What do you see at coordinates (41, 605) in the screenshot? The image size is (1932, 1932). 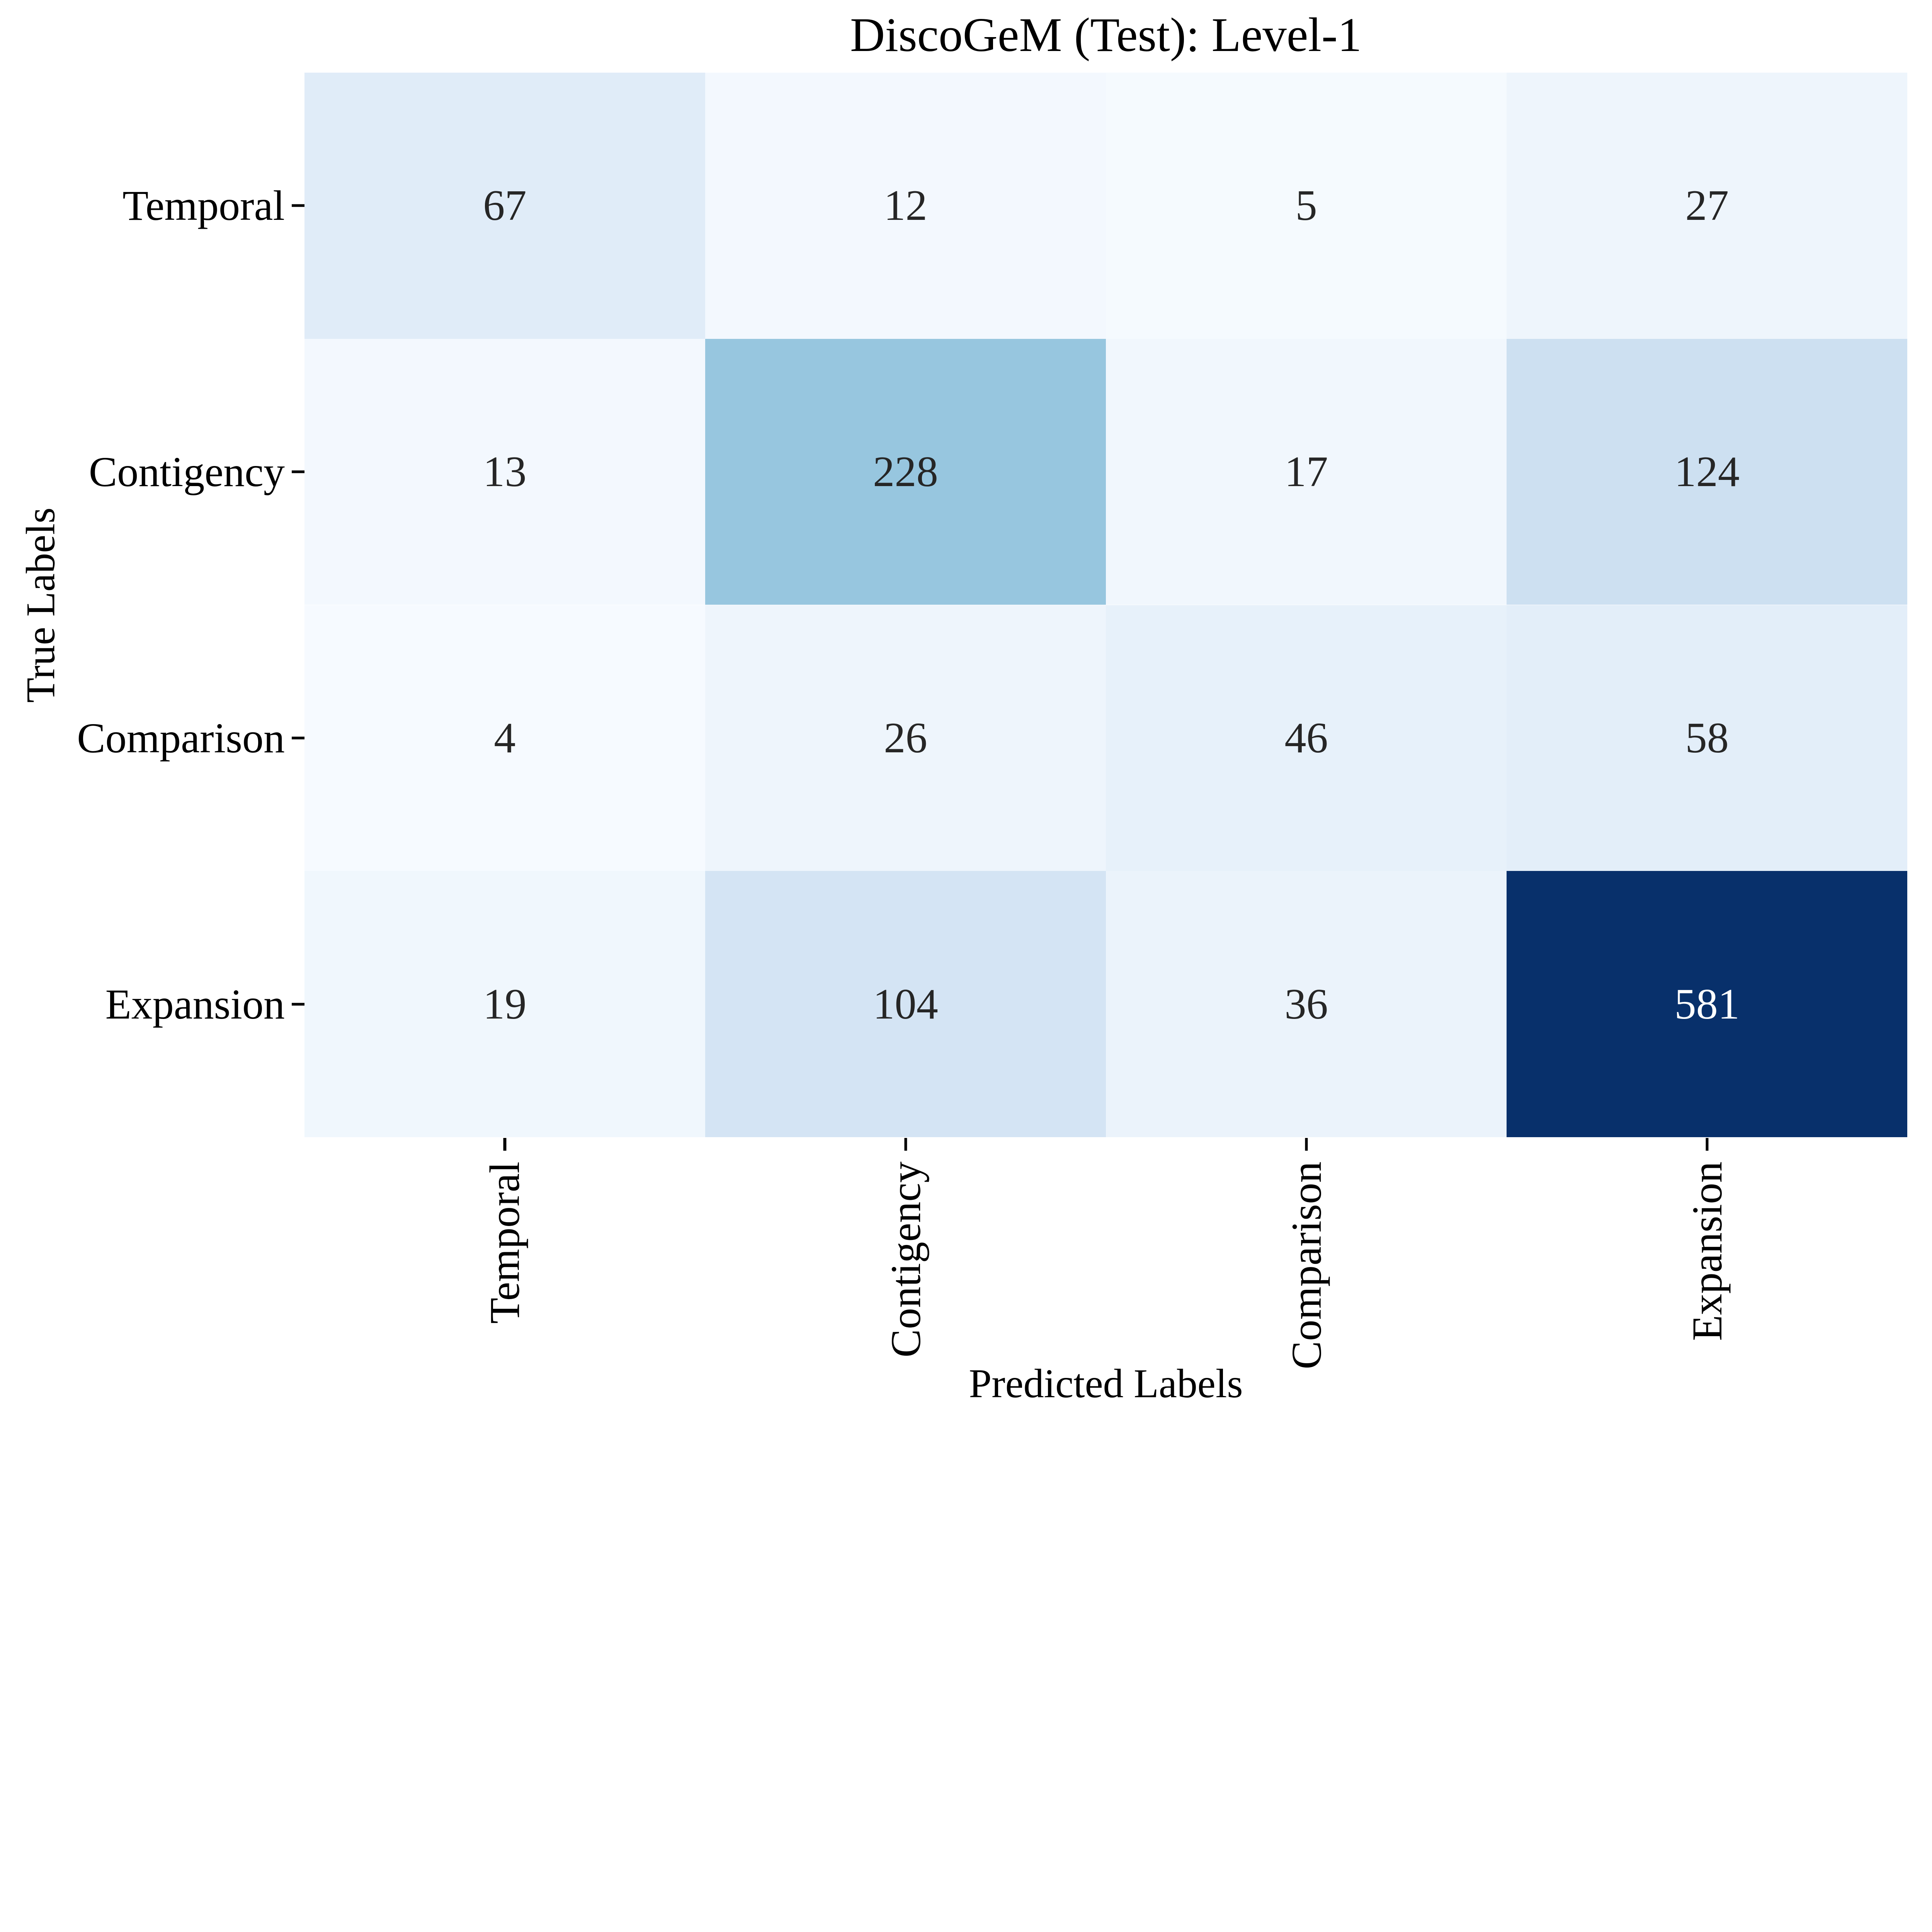 I see `y-axis-label: True Labels` at bounding box center [41, 605].